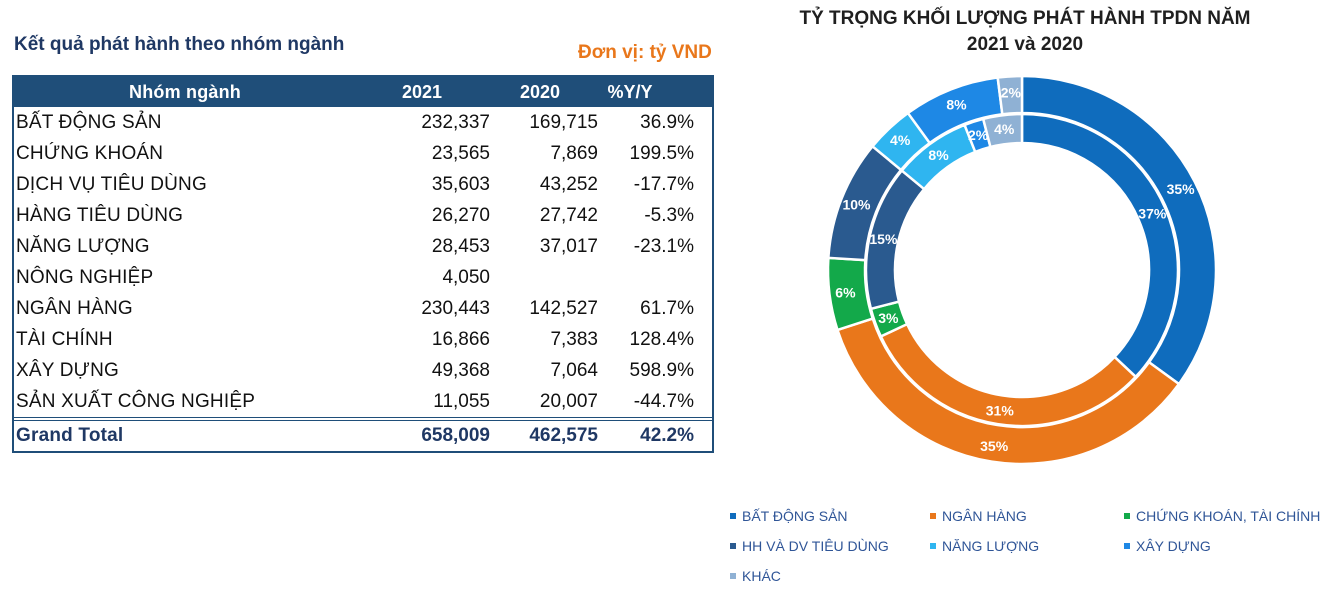 This screenshot has height=594, width=1326. Describe the element at coordinates (460, 370) in the screenshot. I see `row-2021: 49,368` at that location.